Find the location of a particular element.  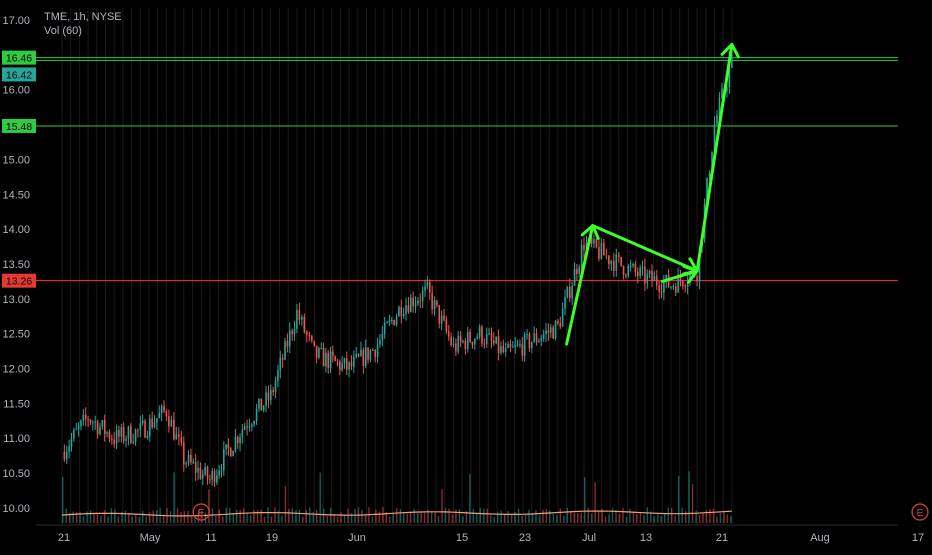

earnings-marker is located at coordinates (201, 512).